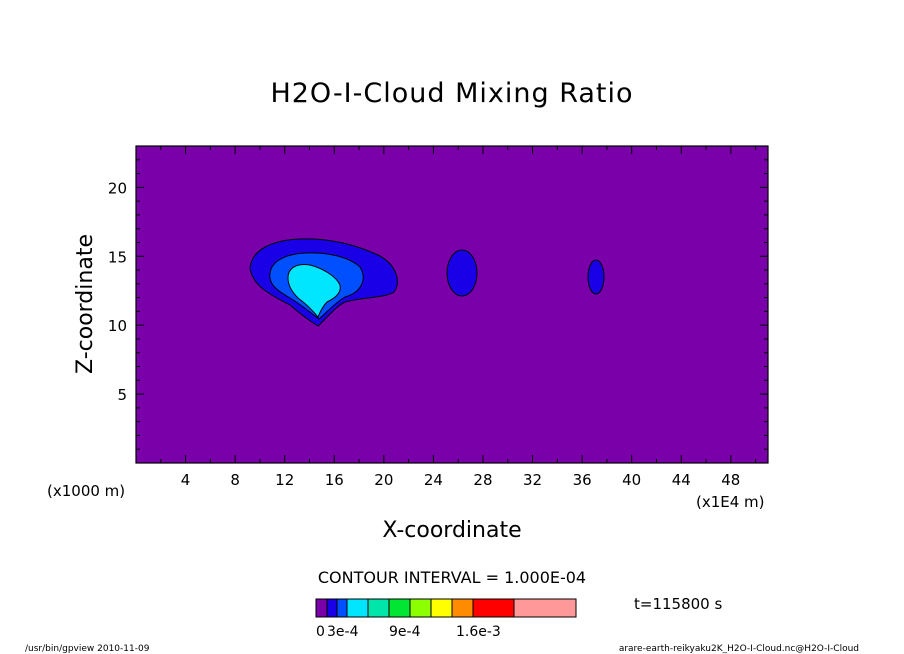 The width and height of the screenshot is (904, 654). I want to click on y-axis-label: Z-coordinate, so click(85, 304).